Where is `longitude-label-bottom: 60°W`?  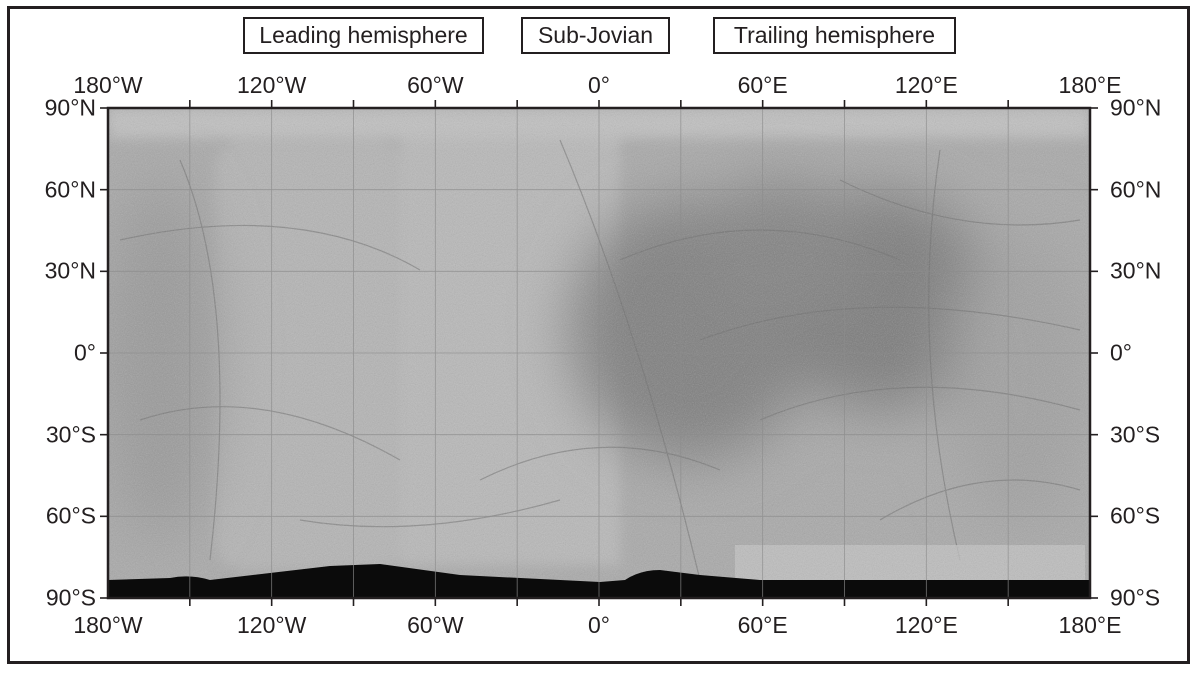 longitude-label-bottom: 60°W is located at coordinates (435, 625).